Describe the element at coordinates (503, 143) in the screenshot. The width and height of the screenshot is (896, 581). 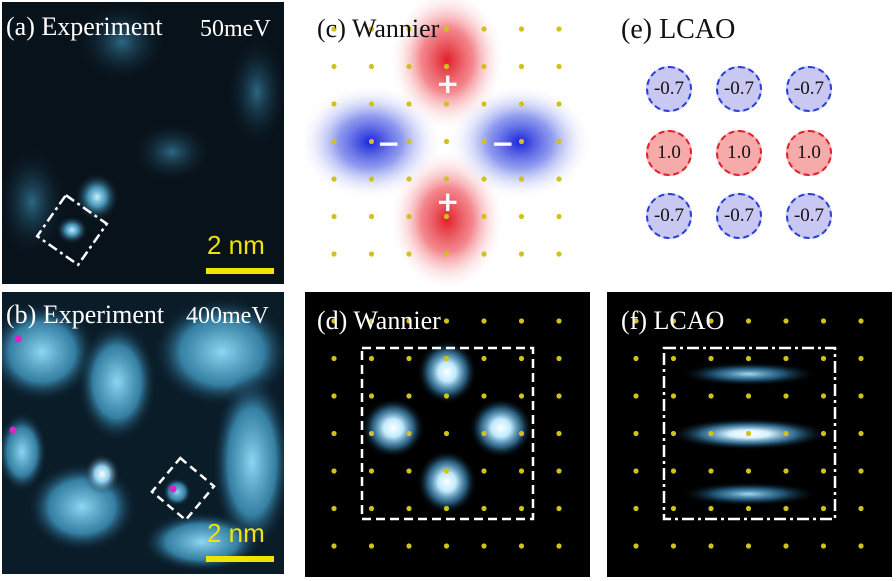
I see `minus-sign-right: −` at that location.